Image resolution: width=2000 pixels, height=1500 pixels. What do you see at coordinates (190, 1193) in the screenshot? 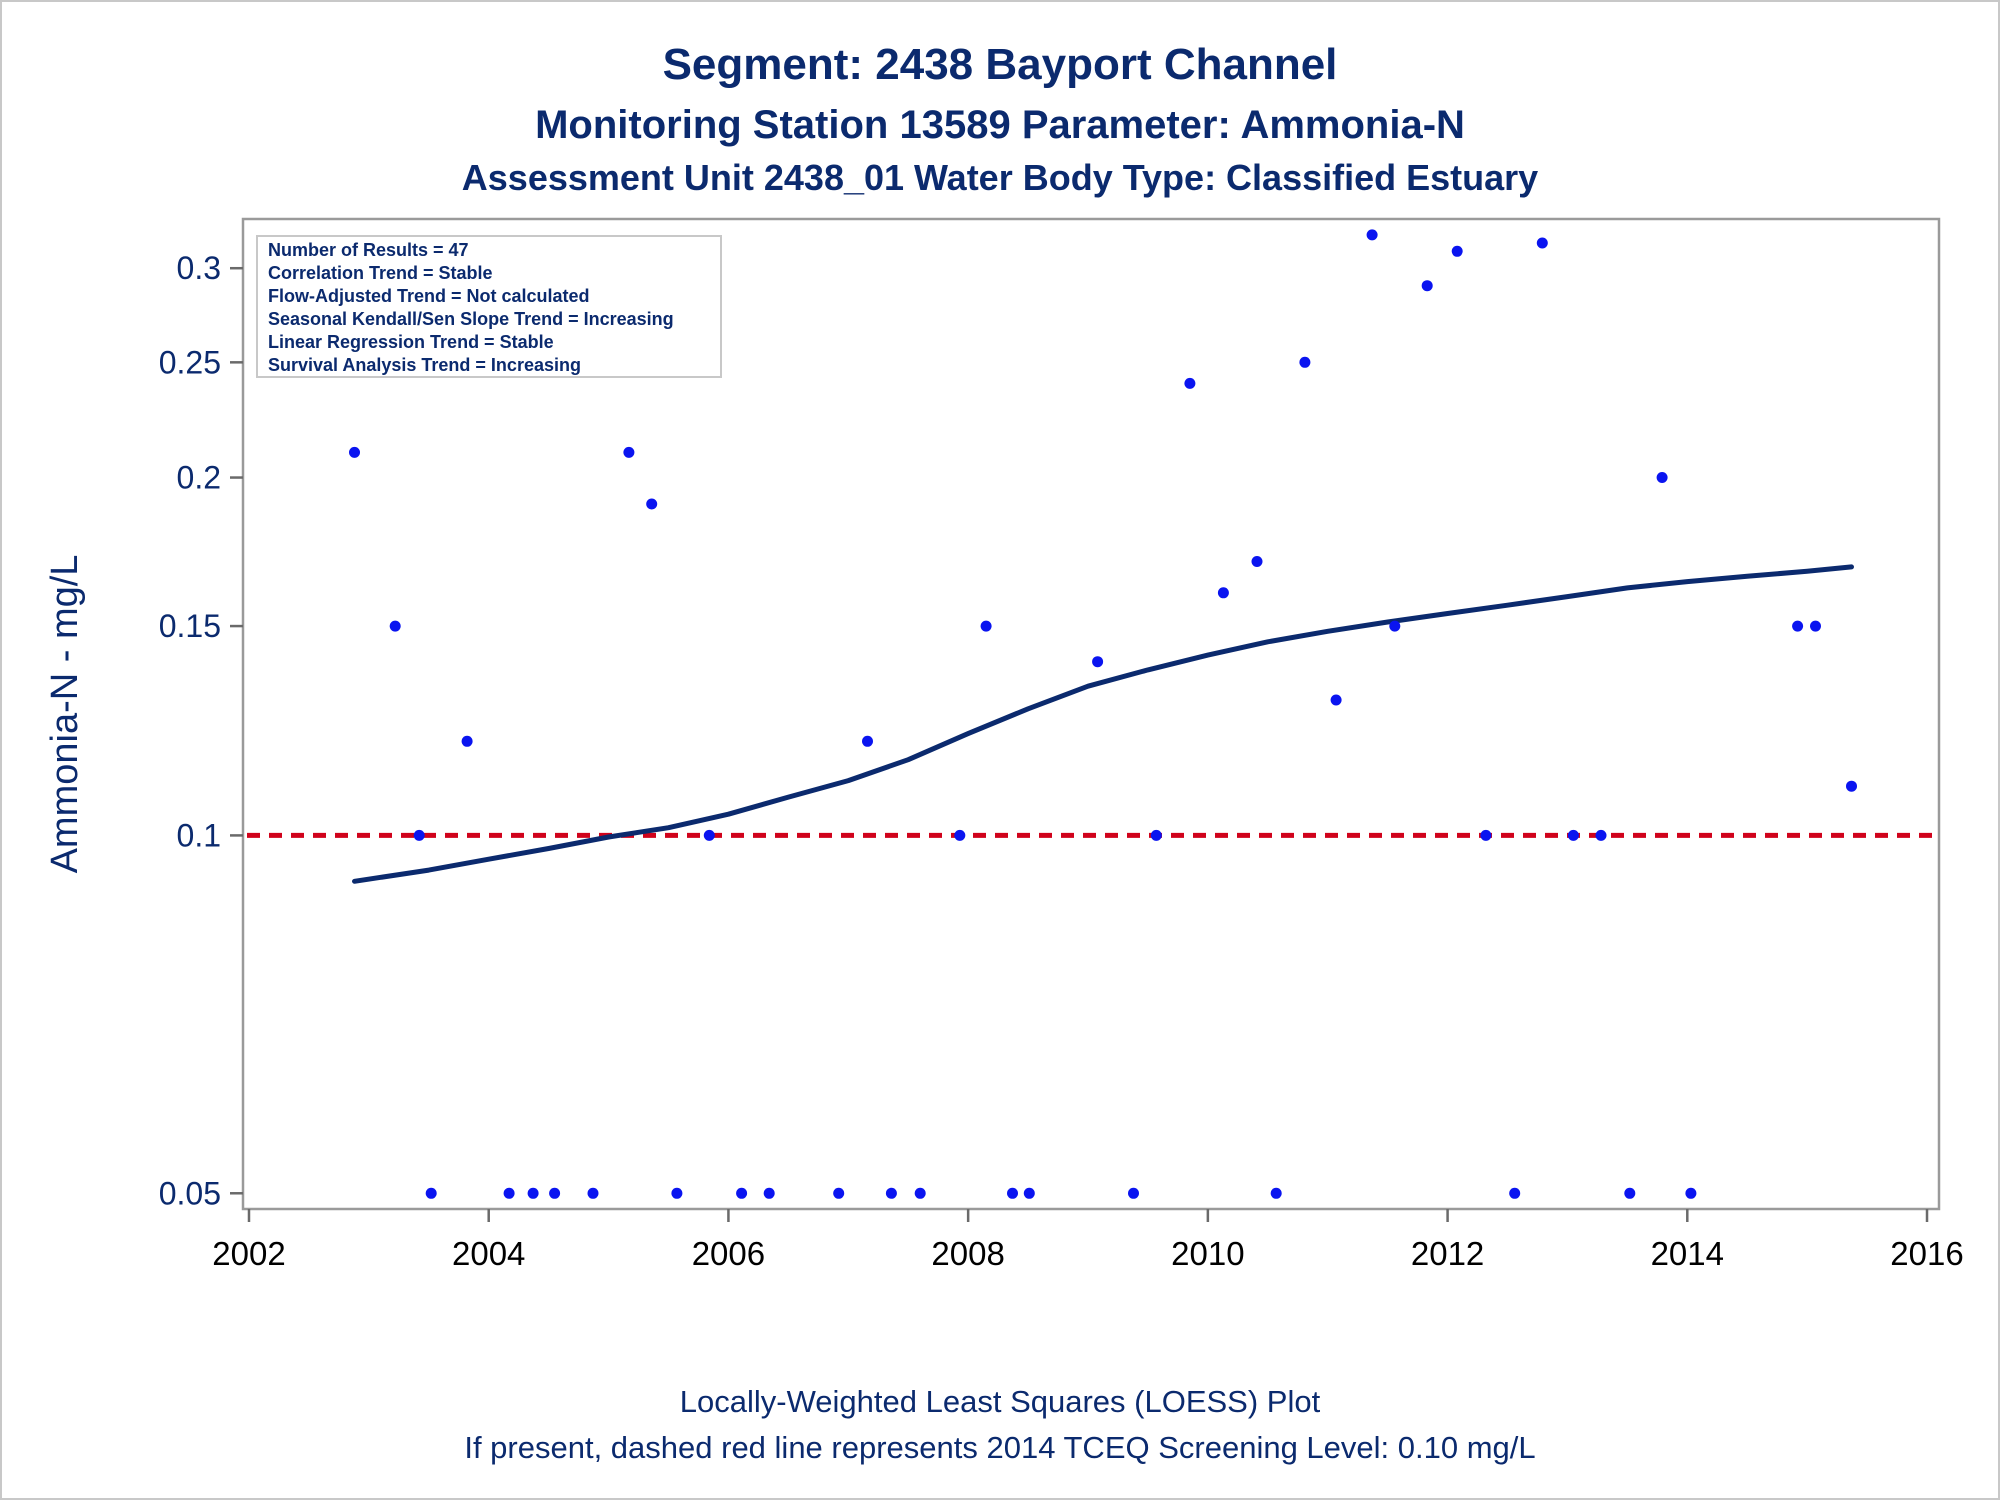
I see `y-tick-label: 0.05` at bounding box center [190, 1193].